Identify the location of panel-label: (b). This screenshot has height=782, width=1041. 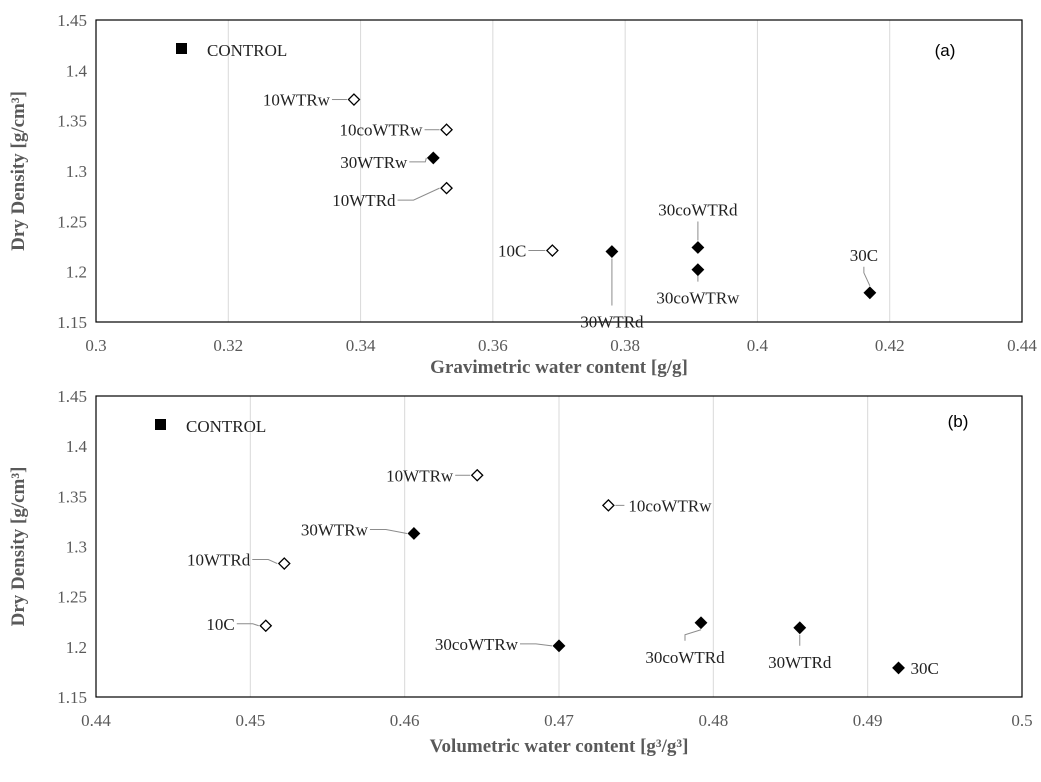
(958, 421).